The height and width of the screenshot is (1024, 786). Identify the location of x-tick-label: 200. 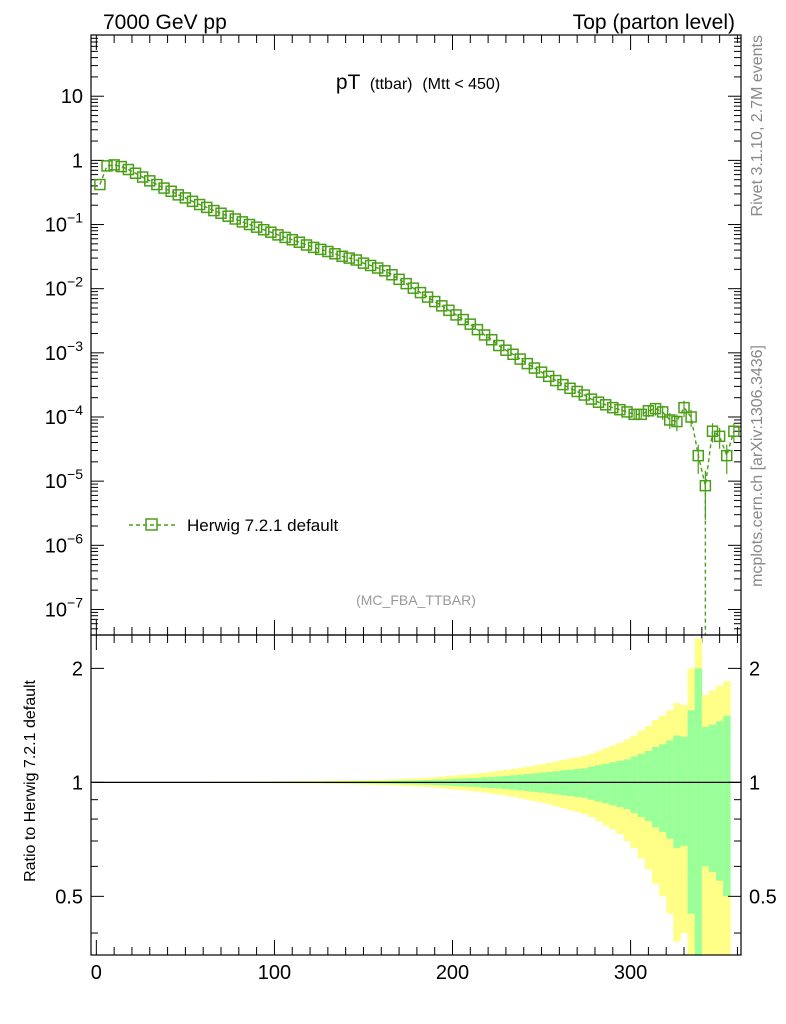
(452, 973).